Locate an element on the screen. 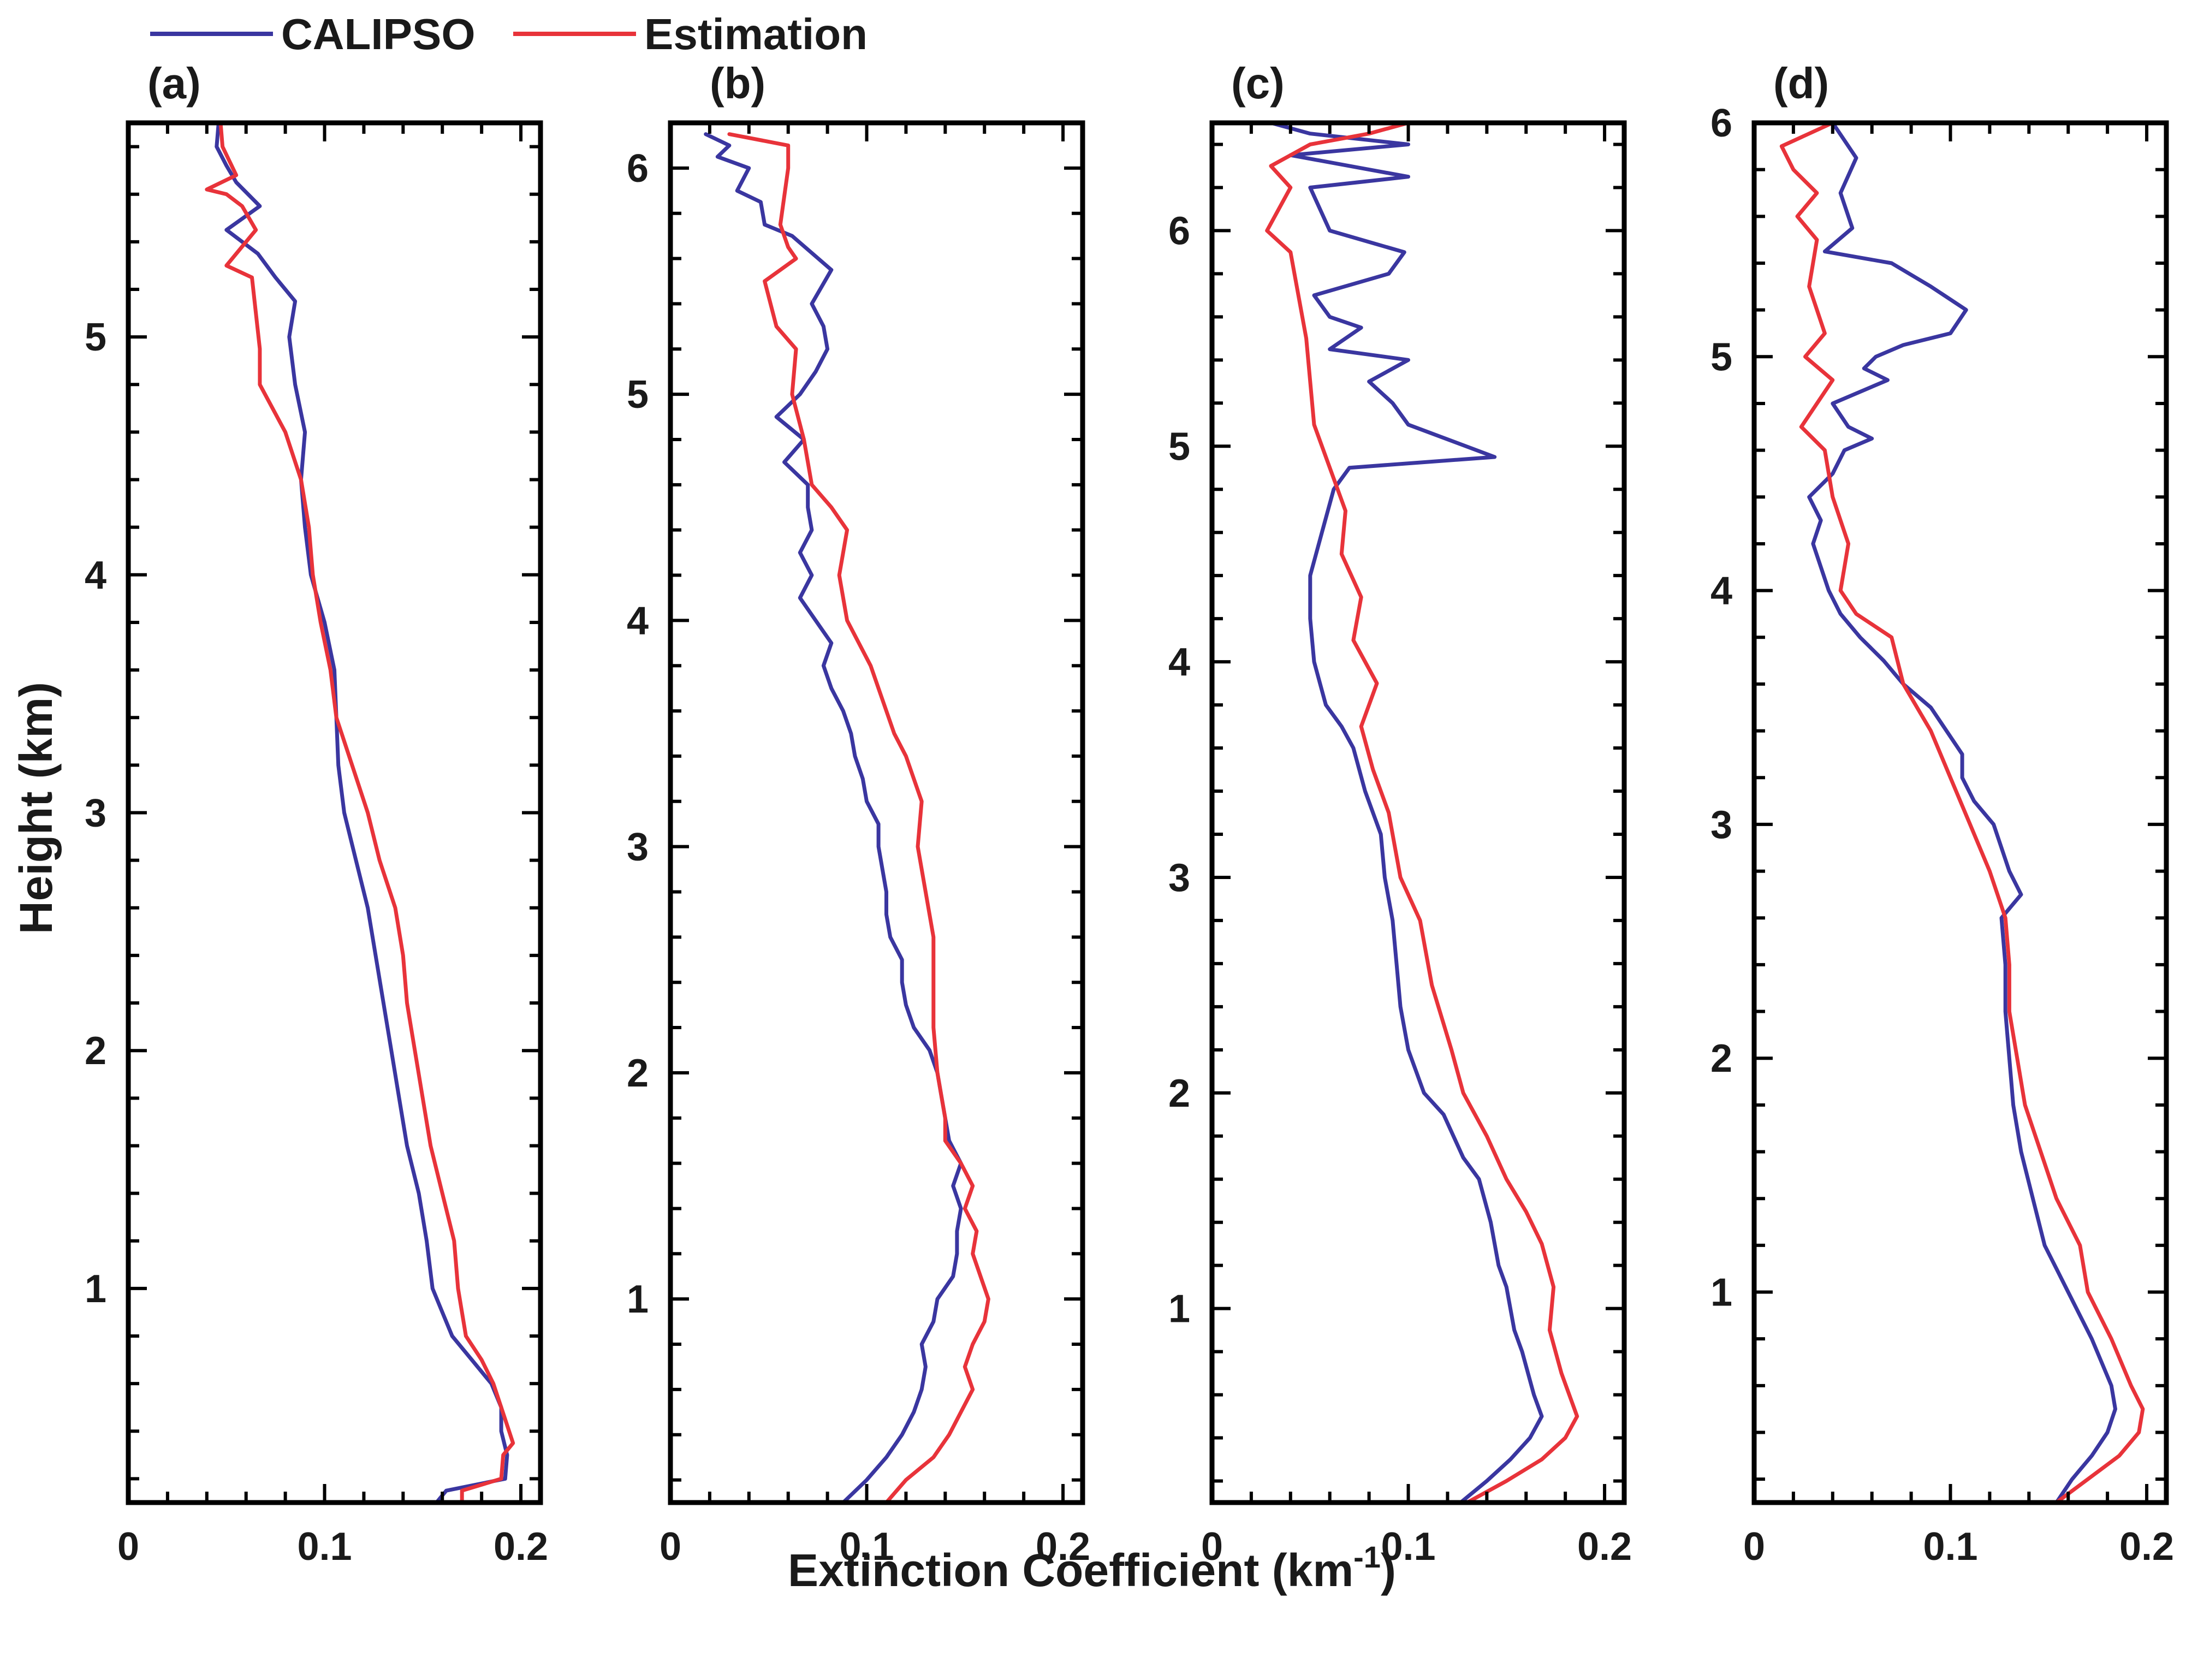 This screenshot has height=1680, width=2186. x-axis-label-main: Extinction Coefficient (km is located at coordinates (1070, 1570).